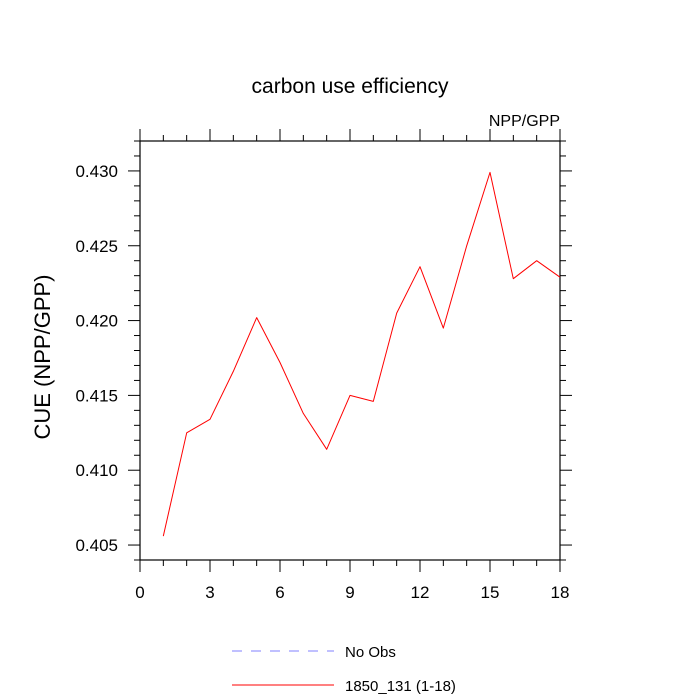  Describe the element at coordinates (96, 171) in the screenshot. I see `y-tick-label: 0.430` at that location.